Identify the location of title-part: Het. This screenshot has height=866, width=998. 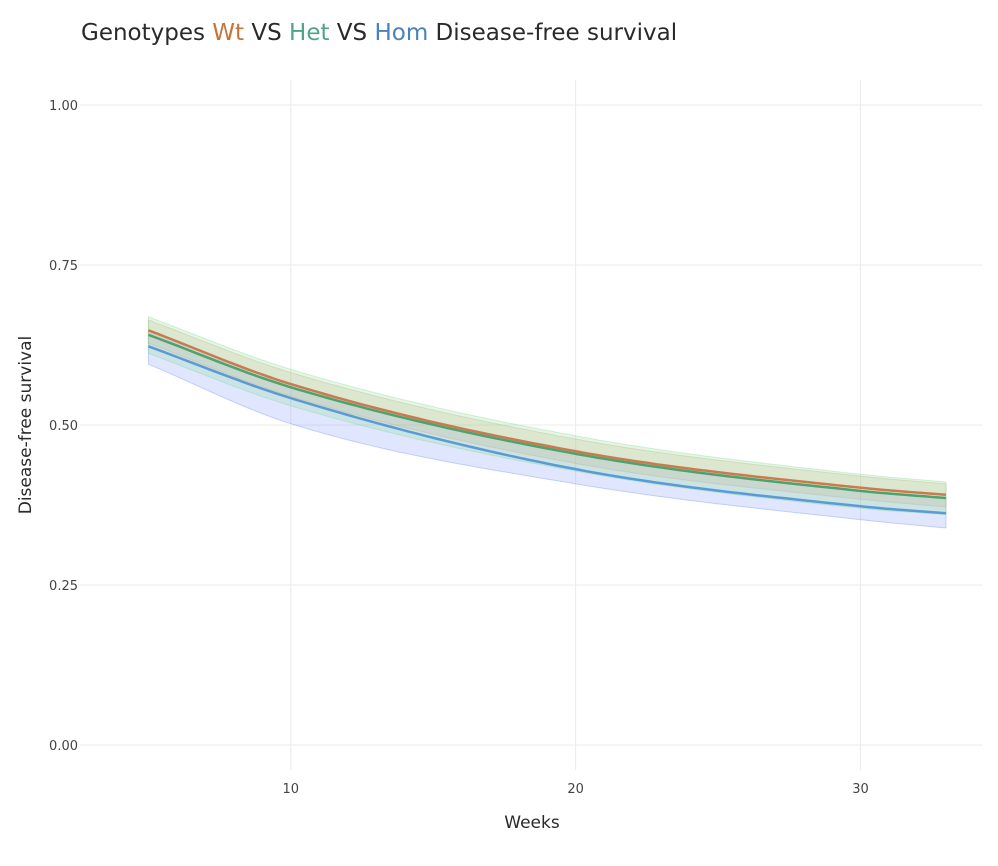
(309, 33).